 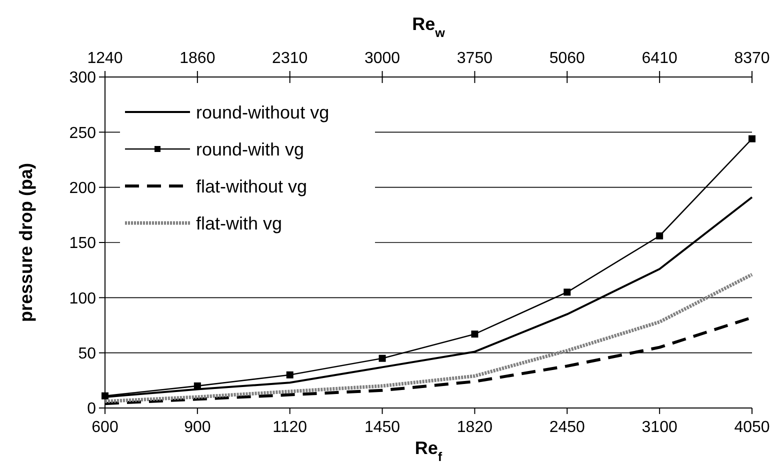 What do you see at coordinates (429, 27) in the screenshot?
I see `x2-axis-title: Re$_{w}$` at bounding box center [429, 27].